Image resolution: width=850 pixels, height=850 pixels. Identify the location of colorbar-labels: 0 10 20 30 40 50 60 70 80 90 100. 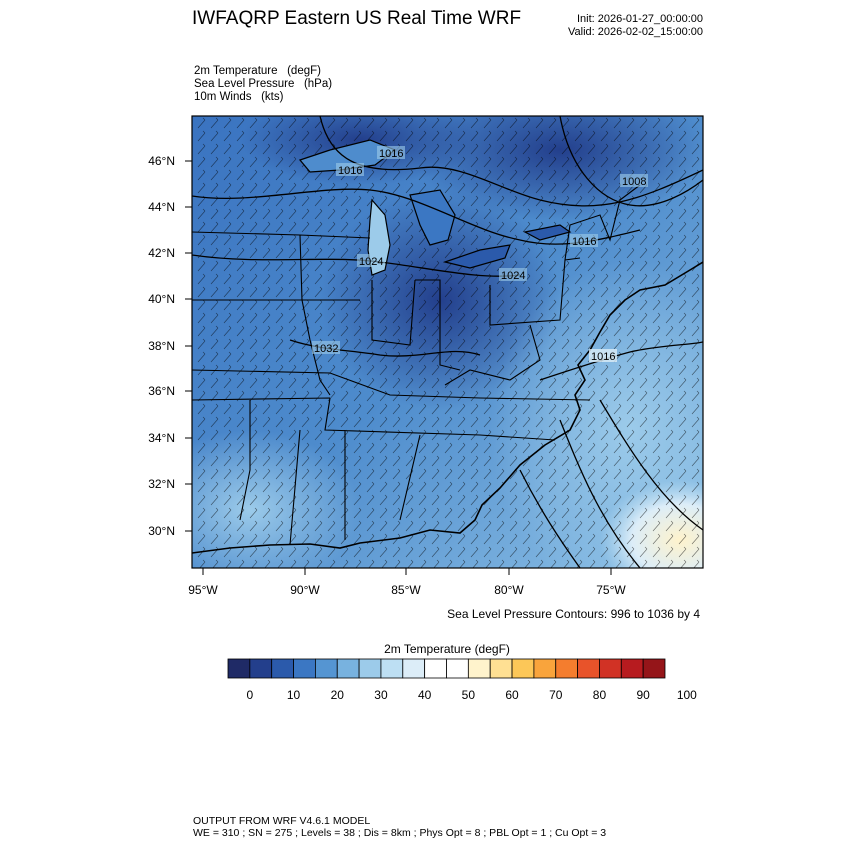
(472, 695).